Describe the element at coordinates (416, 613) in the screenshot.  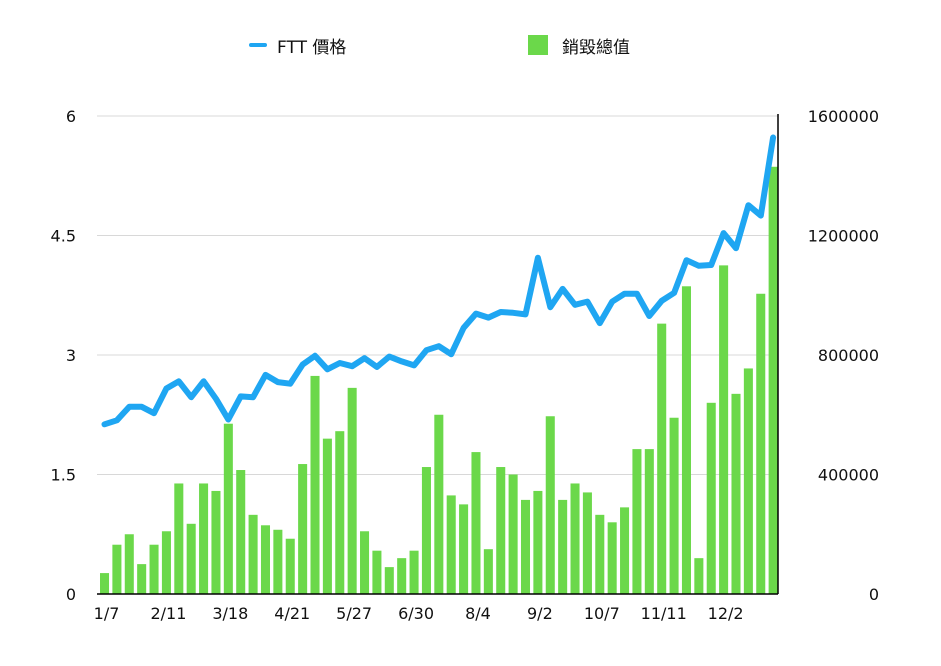
I see `x-tick-label: 6/30` at that location.